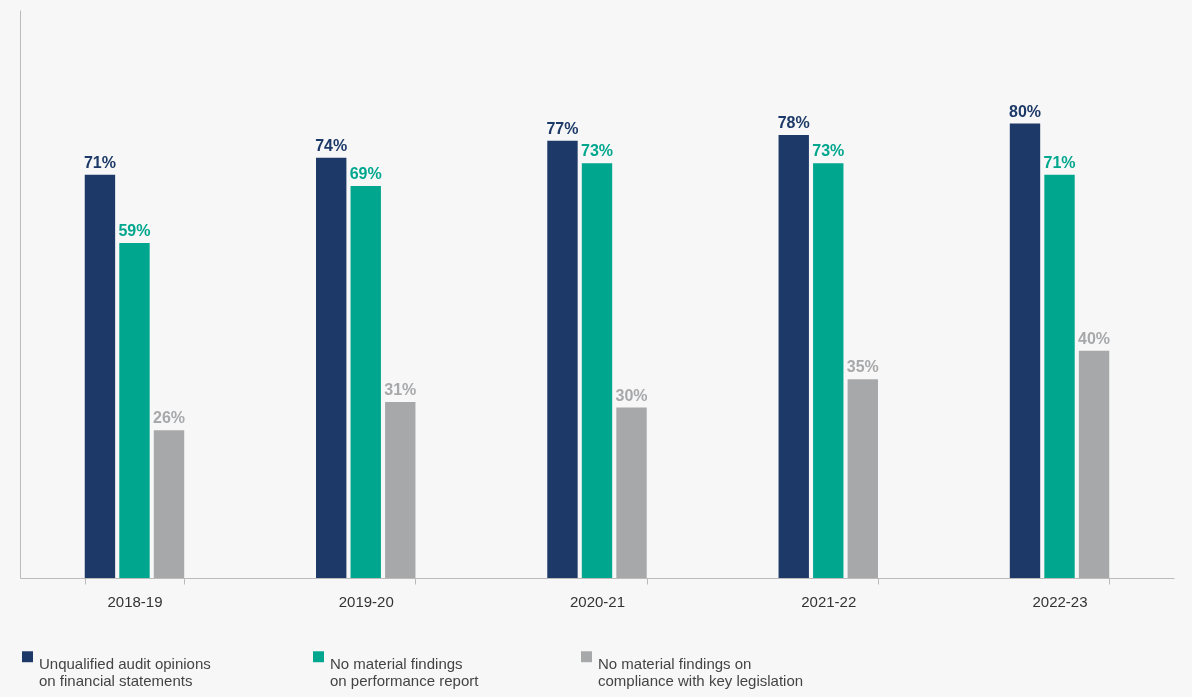 The image size is (1192, 697). Describe the element at coordinates (1060, 601) in the screenshot. I see `x-tick-label: 2022-23` at that location.